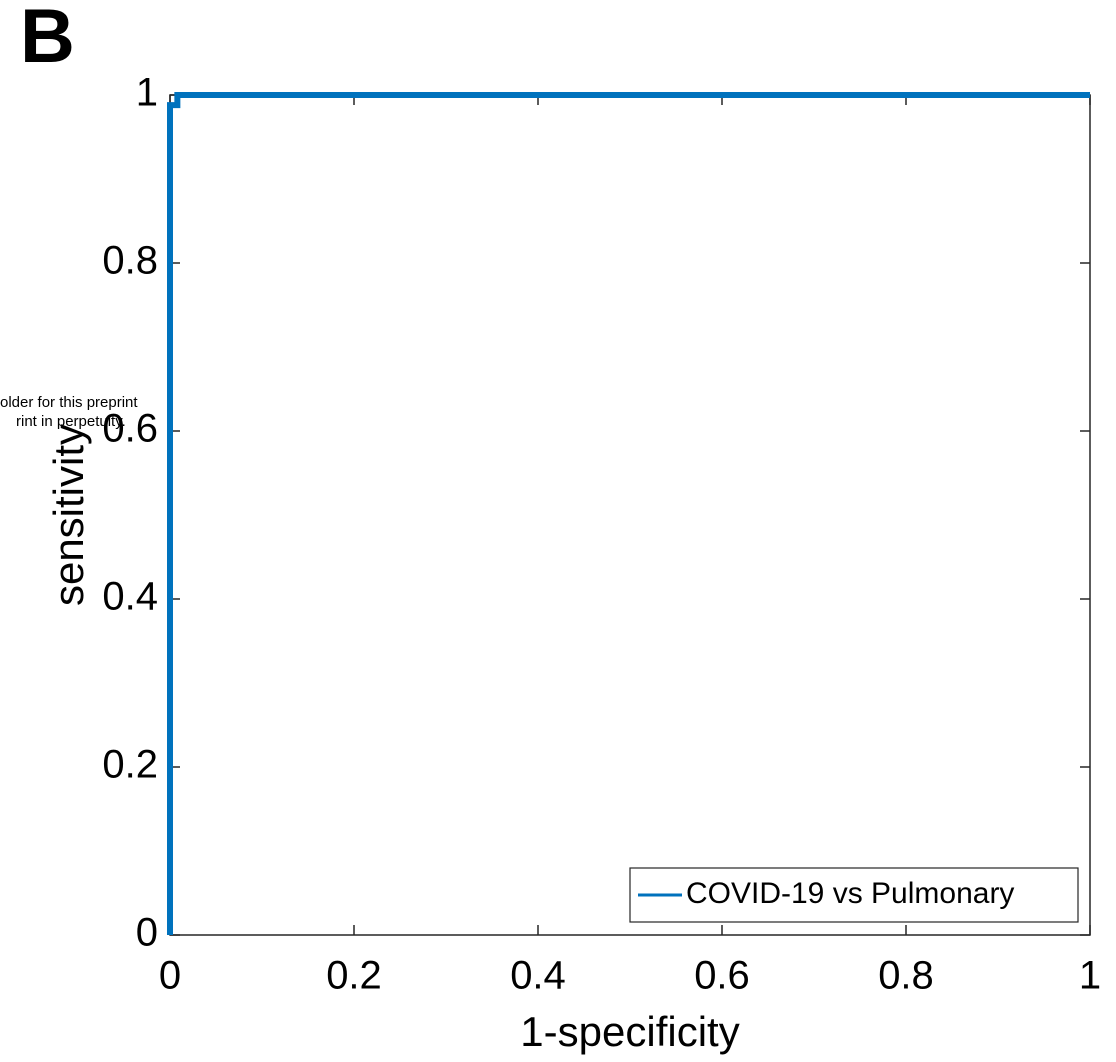  What do you see at coordinates (130, 261) in the screenshot?
I see `y-tick-label: 0.8` at bounding box center [130, 261].